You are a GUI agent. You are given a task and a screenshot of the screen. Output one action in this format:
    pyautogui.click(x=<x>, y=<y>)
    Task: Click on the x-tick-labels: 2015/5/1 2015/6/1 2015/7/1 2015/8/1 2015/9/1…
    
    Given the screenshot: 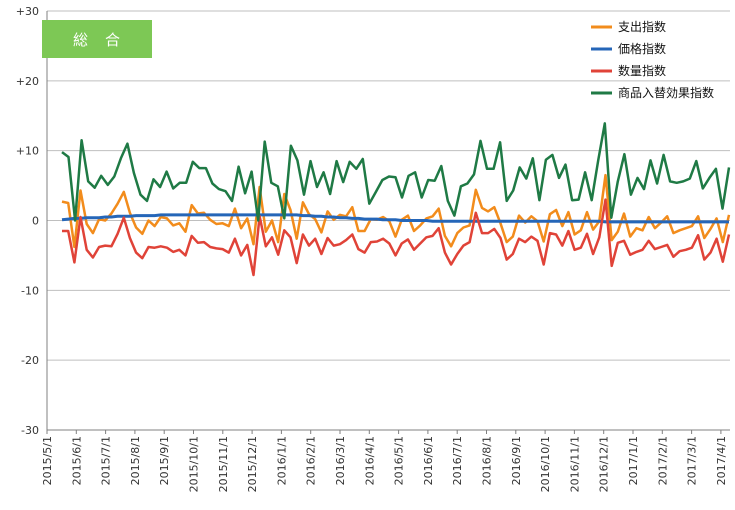 What is the action you would take?
    pyautogui.click(x=384, y=464)
    